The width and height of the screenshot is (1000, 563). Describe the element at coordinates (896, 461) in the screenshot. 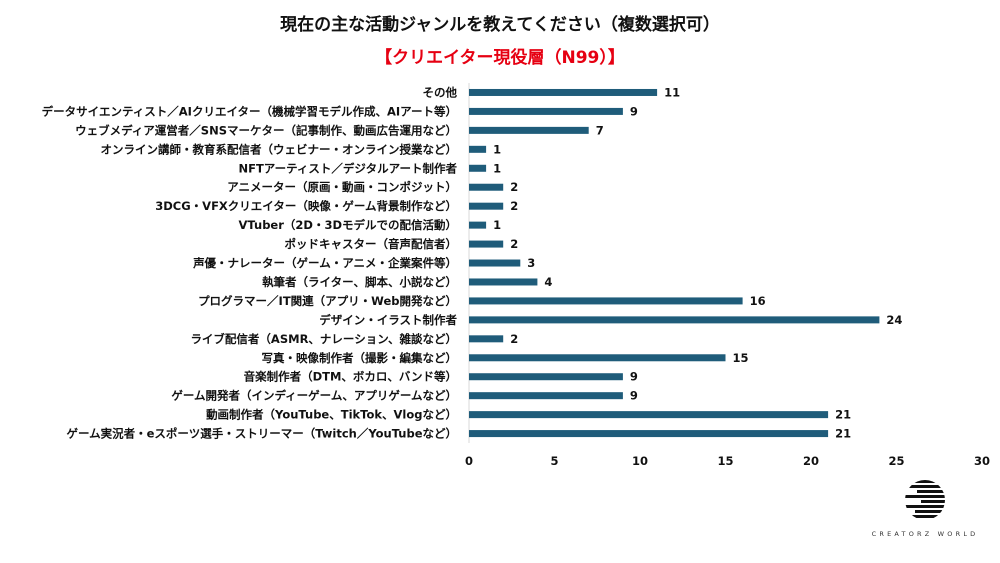

I see `x-tick-label: 25` at that location.